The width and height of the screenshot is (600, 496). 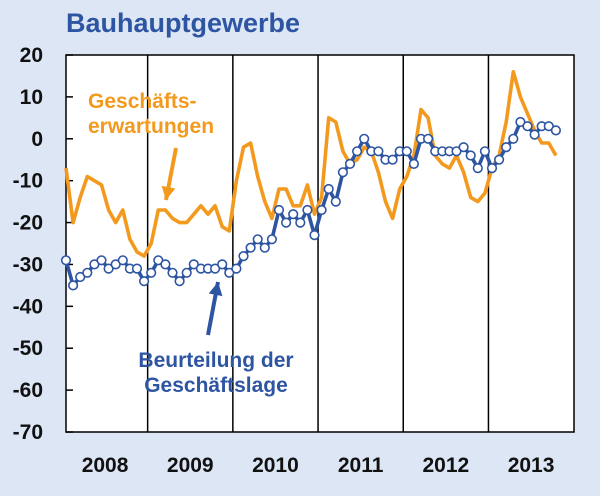 What do you see at coordinates (531, 465) in the screenshot?
I see `x-tick-label: 2013` at bounding box center [531, 465].